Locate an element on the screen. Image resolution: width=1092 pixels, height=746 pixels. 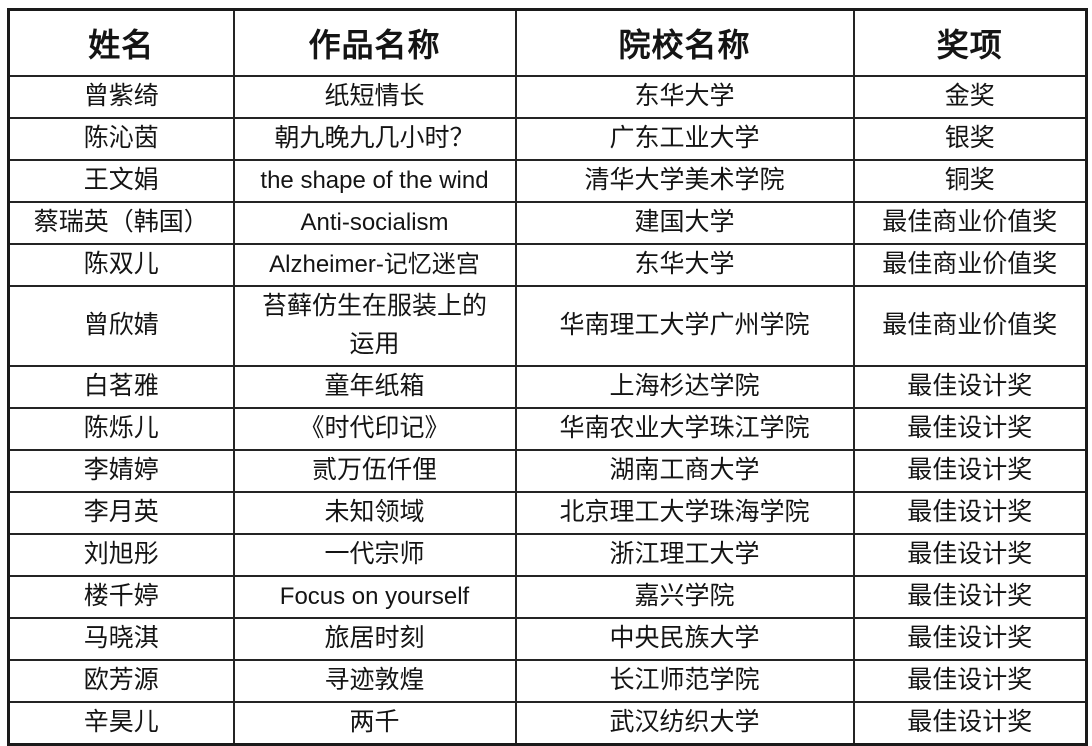
cell-school: 清华大学美术学院 is located at coordinates (684, 181).